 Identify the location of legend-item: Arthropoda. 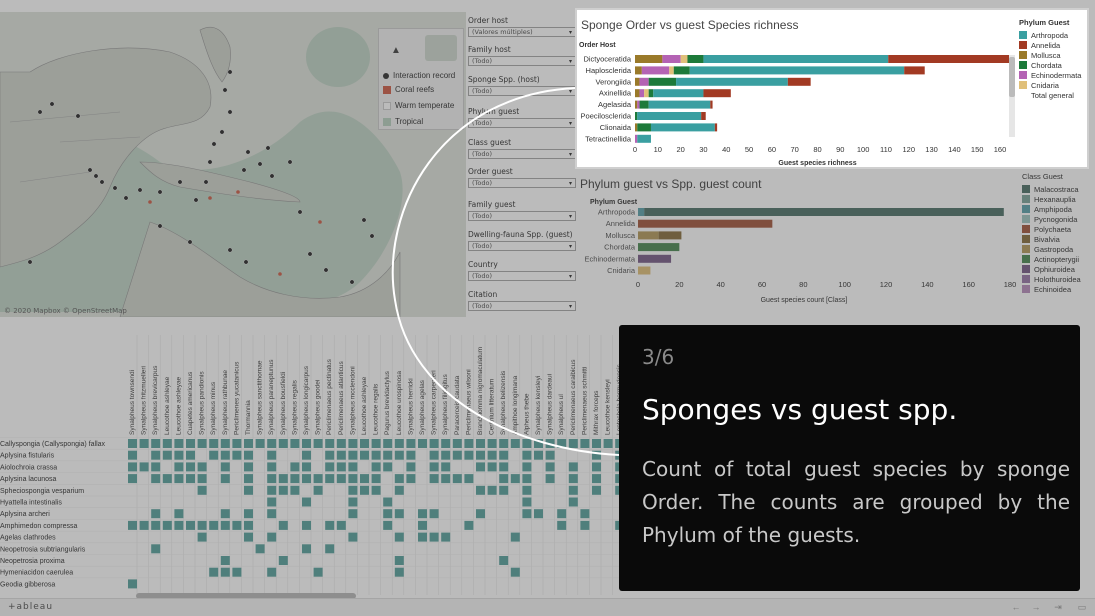
(1053, 35).